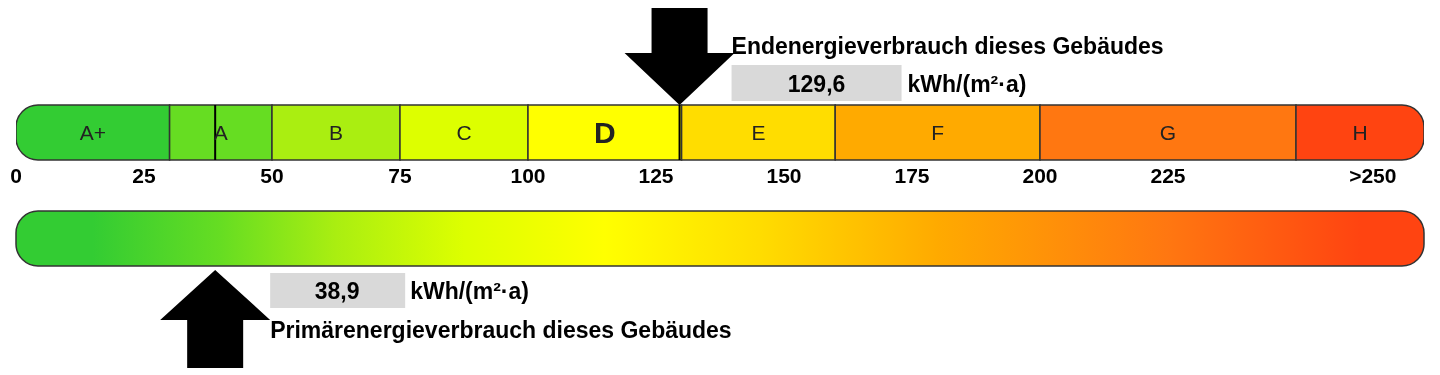 The width and height of the screenshot is (1440, 375). I want to click on x-tick-label: >250, so click(1373, 175).